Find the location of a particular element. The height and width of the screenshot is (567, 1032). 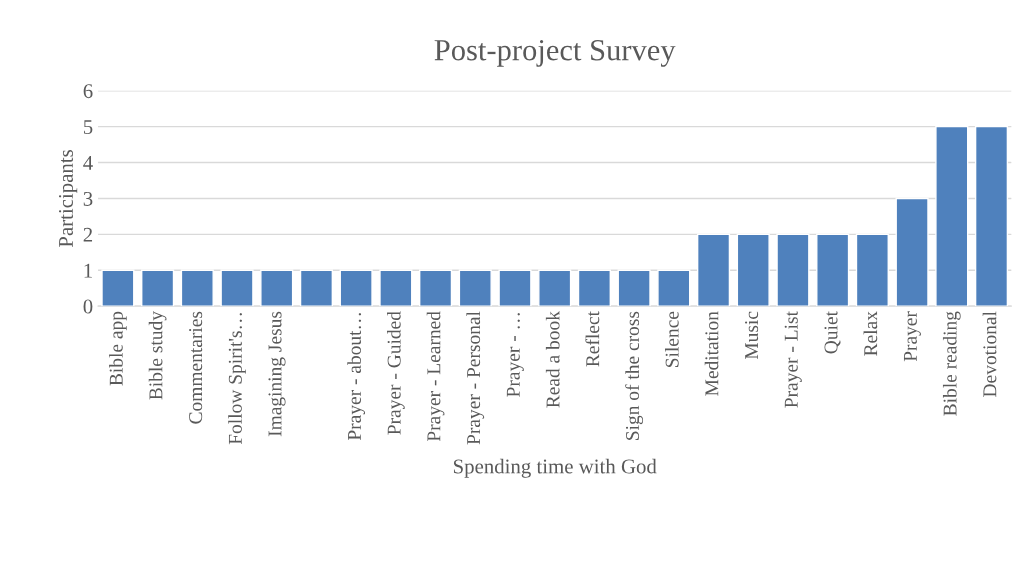

x-tick-label: Bible app is located at coordinates (118, 348).